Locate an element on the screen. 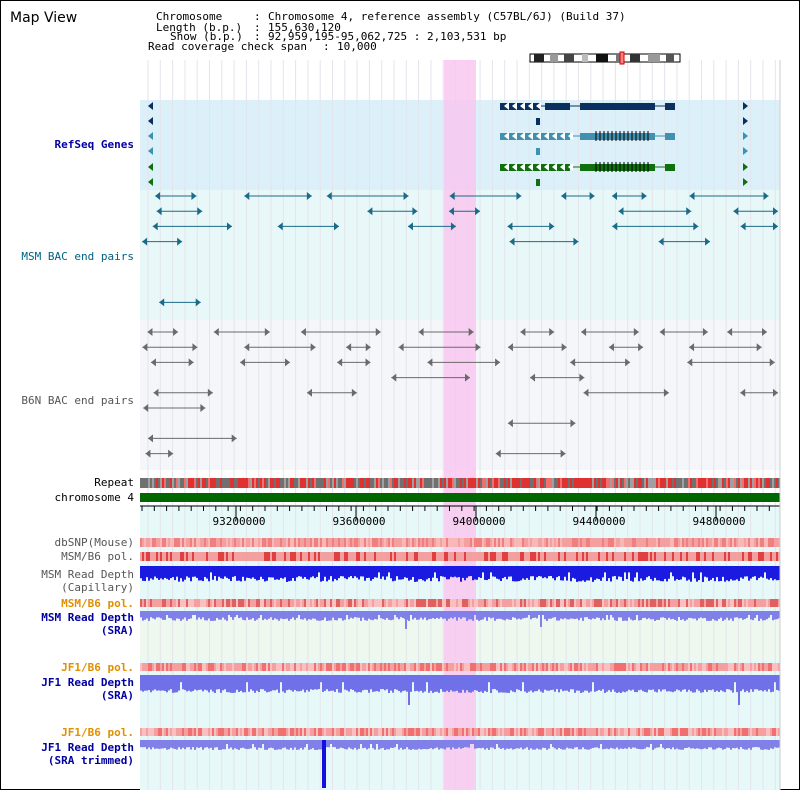  refseq-gene-end is located at coordinates (745, 182).